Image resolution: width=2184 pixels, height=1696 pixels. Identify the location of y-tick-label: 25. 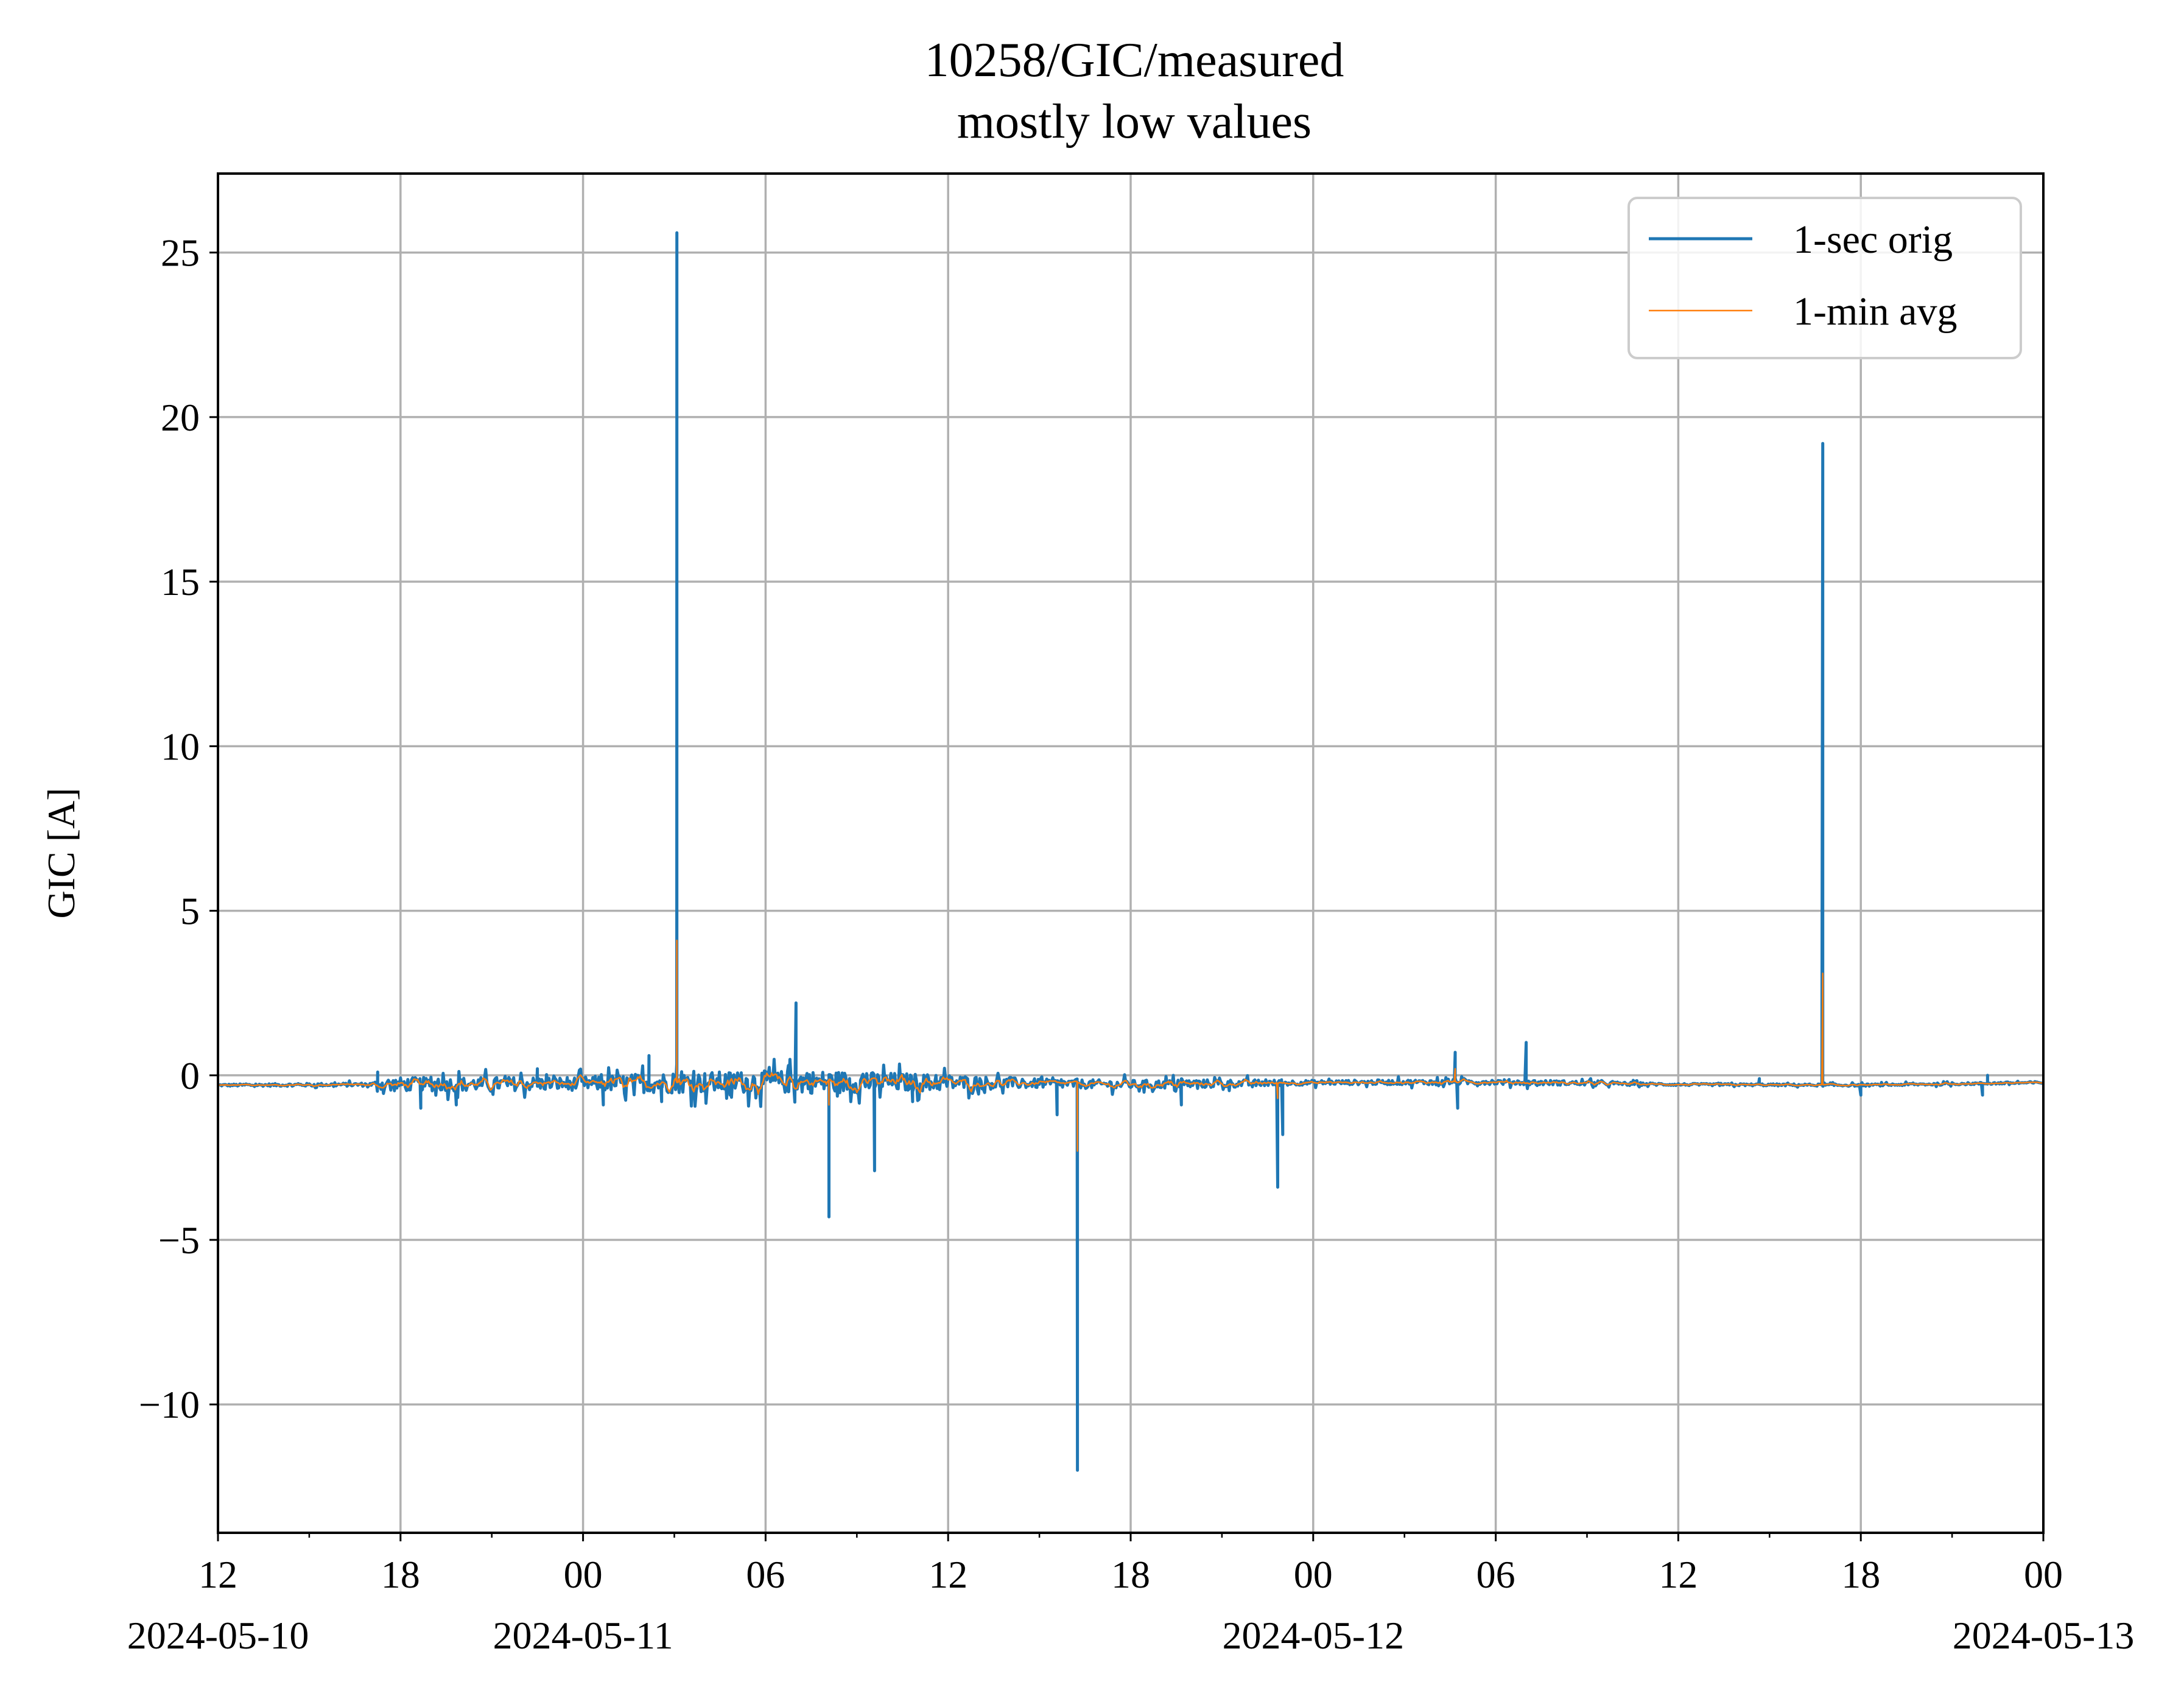
(180, 253).